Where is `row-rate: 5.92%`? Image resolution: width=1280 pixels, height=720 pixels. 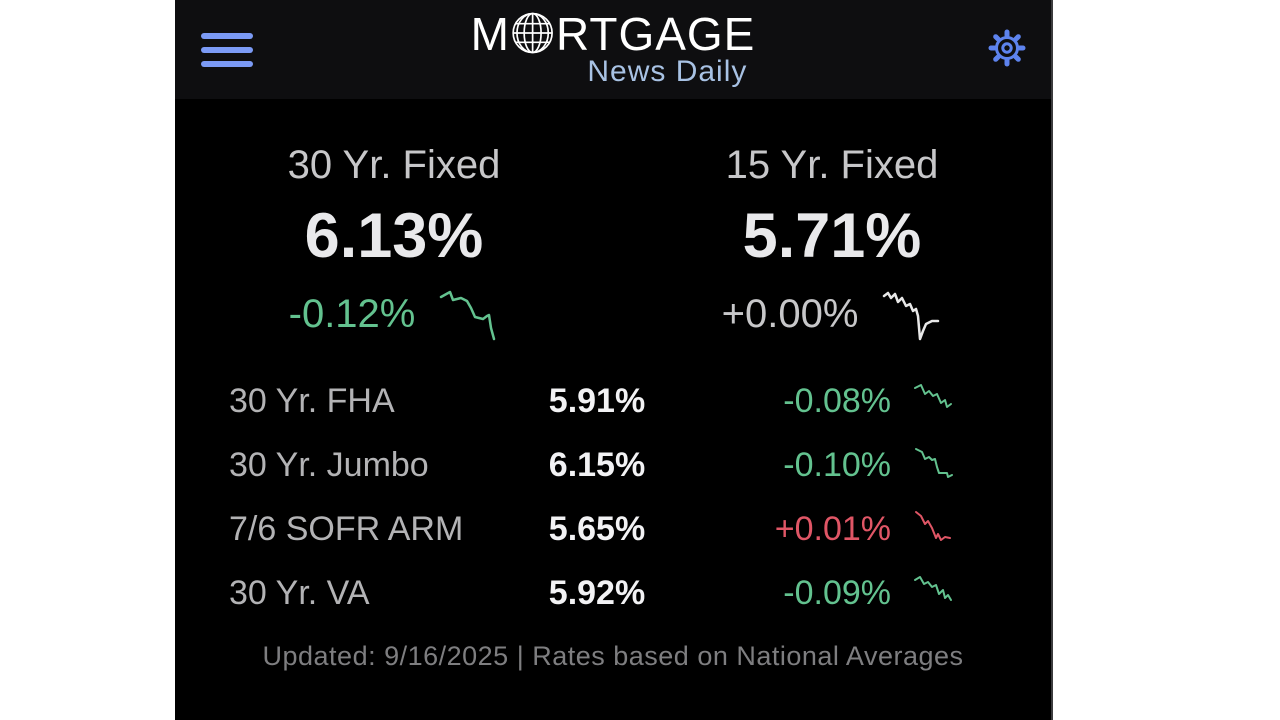 row-rate: 5.92% is located at coordinates (597, 592).